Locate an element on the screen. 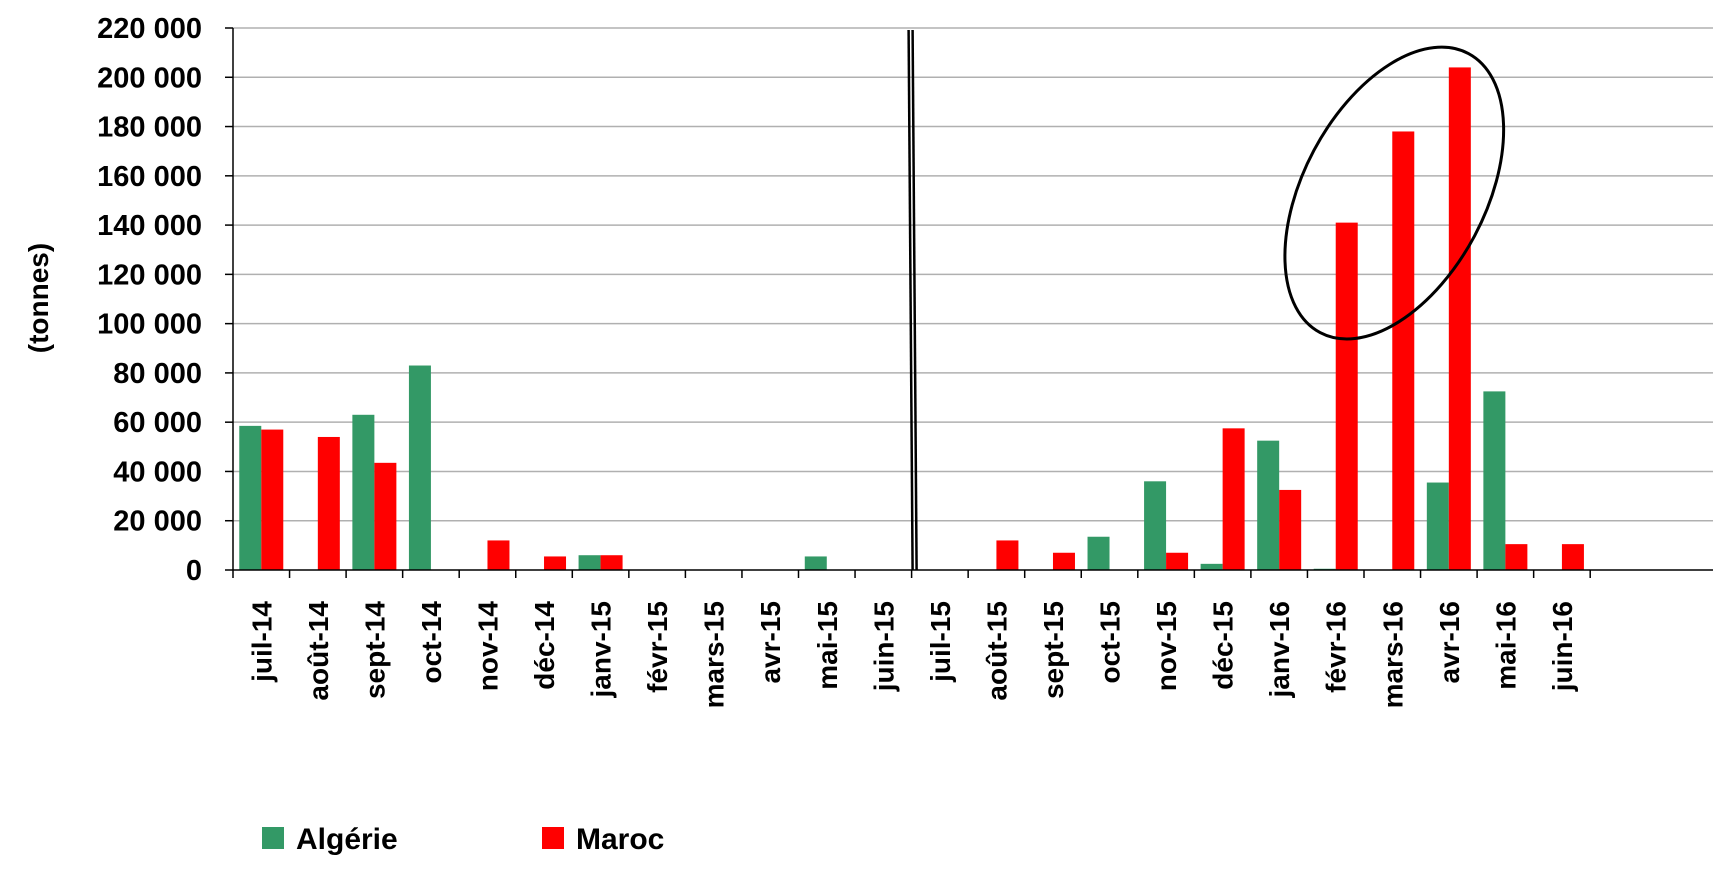 The width and height of the screenshot is (1713, 879). x-tick-label: mars-16 is located at coordinates (1392, 654).